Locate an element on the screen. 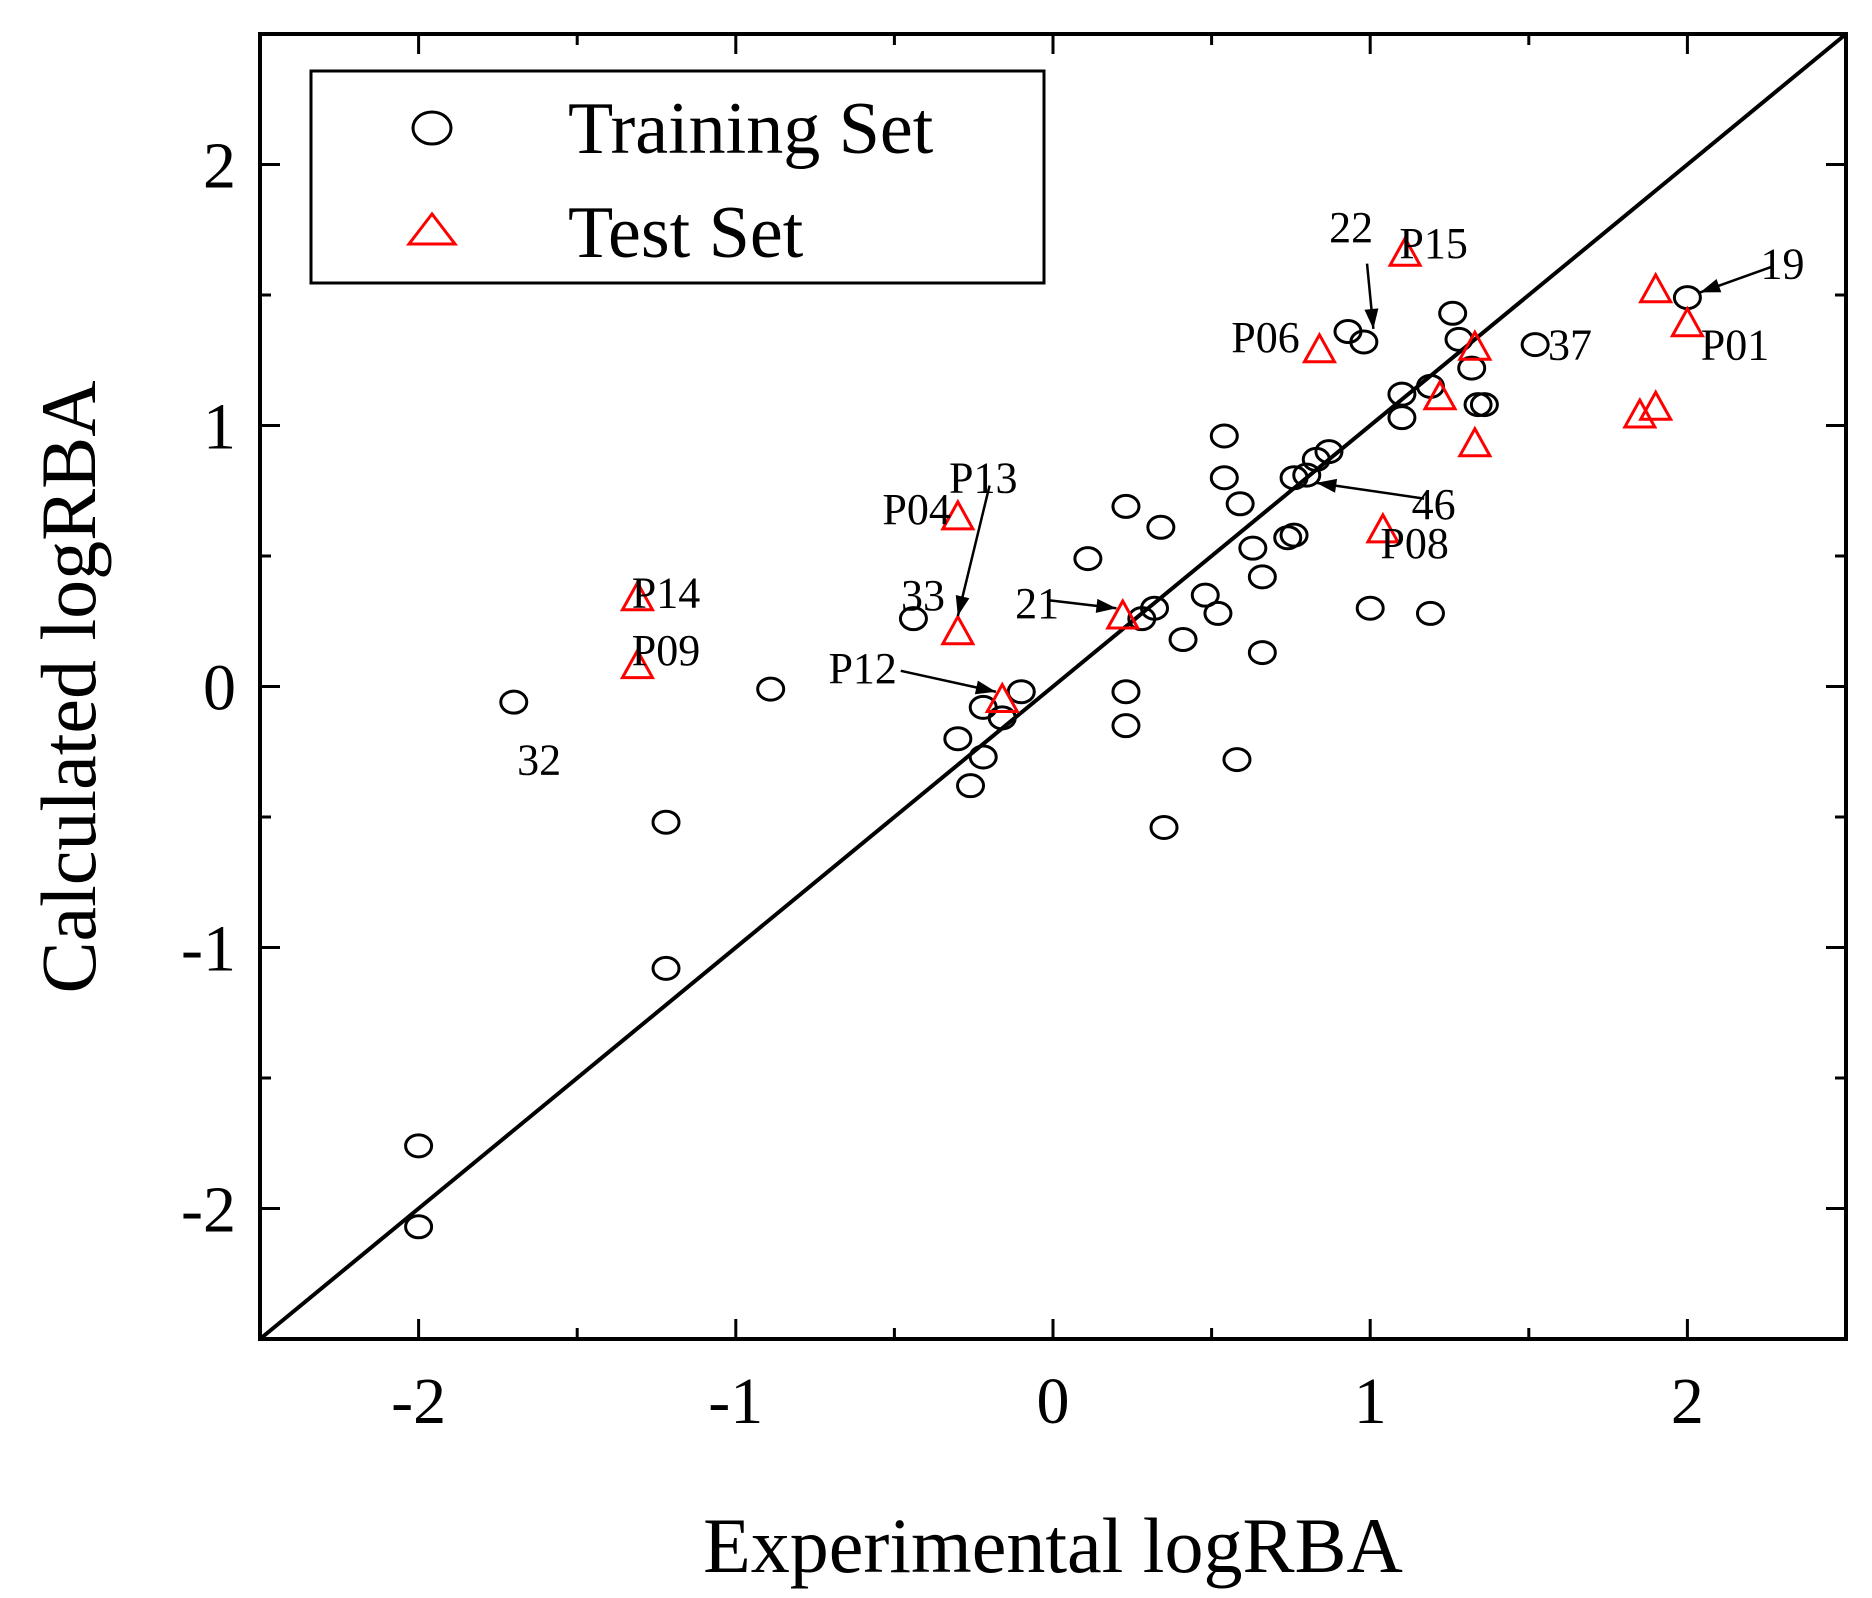 Image resolution: width=1872 pixels, height=1598 pixels. annotation-arrow is located at coordinates (973, 551).